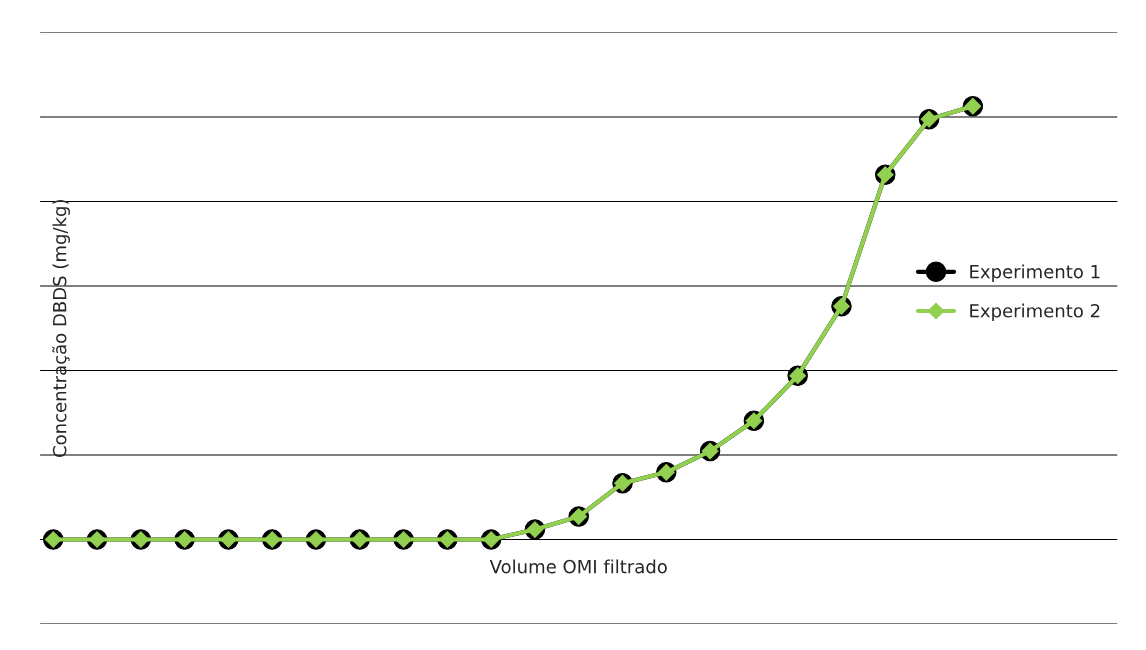  Describe the element at coordinates (578, 566) in the screenshot. I see `x-axis-title: Volume OMI filtrado` at that location.